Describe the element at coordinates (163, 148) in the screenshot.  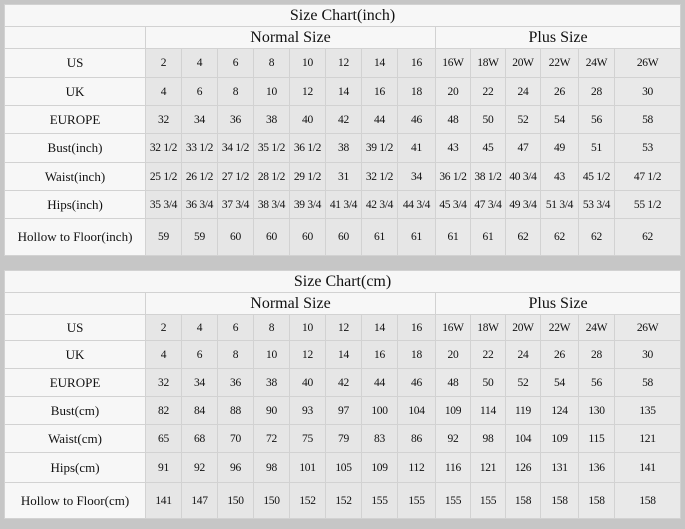
I see `size-value-cell: 32 1/2` at that location.